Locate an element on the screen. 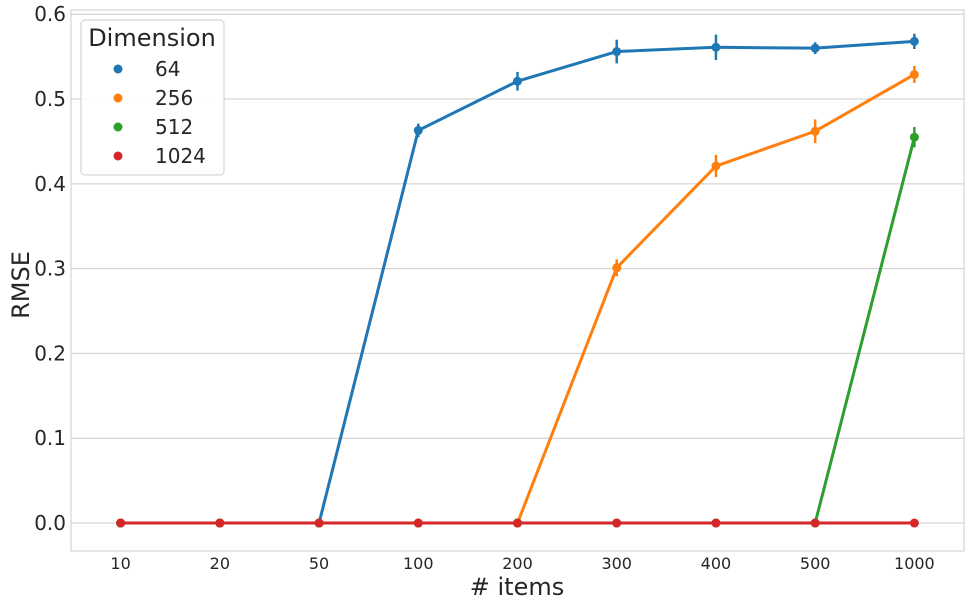 This screenshot has width=970, height=606. x-tick-label: 50 is located at coordinates (319, 563).